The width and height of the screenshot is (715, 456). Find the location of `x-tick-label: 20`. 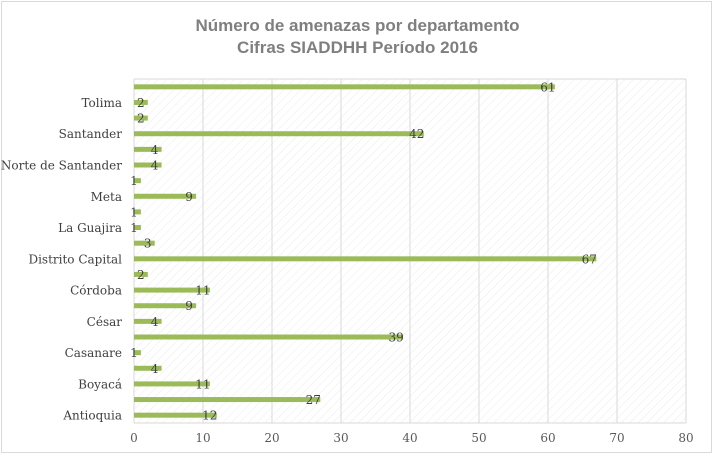

x-tick-label: 20 is located at coordinates (271, 438).